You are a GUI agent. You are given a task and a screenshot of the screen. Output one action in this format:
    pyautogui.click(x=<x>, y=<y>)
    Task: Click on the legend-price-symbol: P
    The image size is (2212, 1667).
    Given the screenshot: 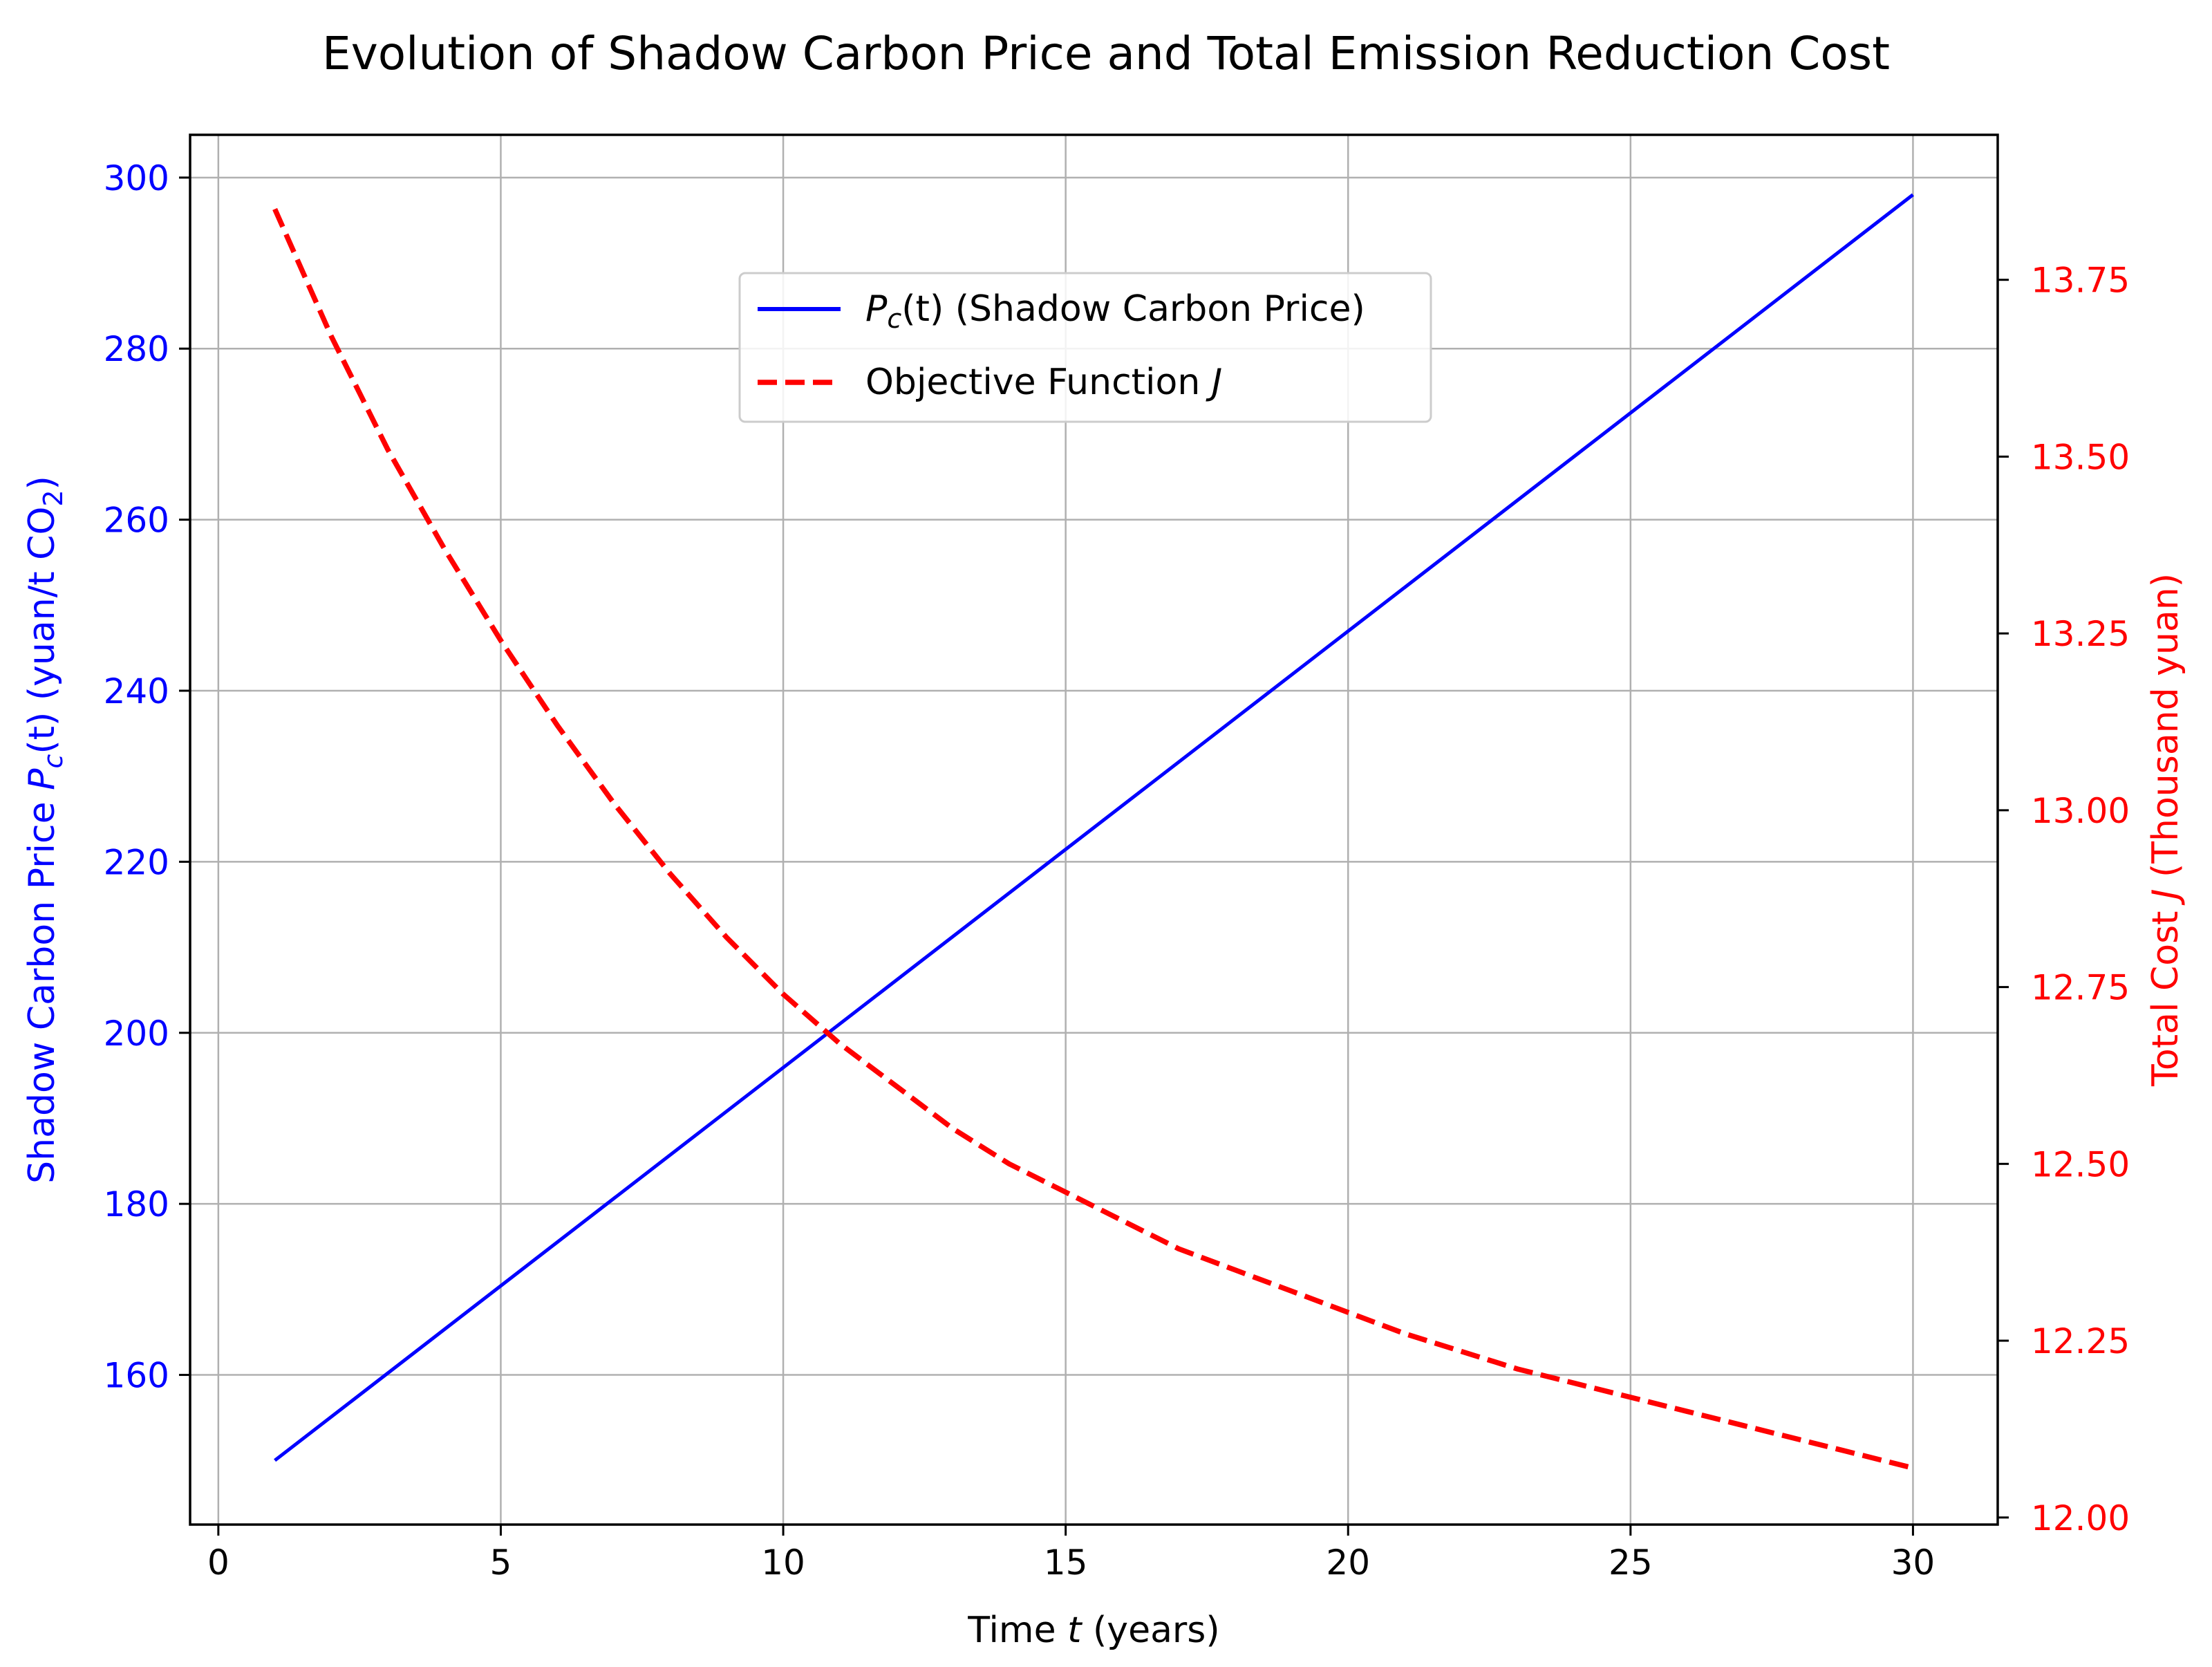 What is the action you would take?
    pyautogui.click(x=876, y=309)
    